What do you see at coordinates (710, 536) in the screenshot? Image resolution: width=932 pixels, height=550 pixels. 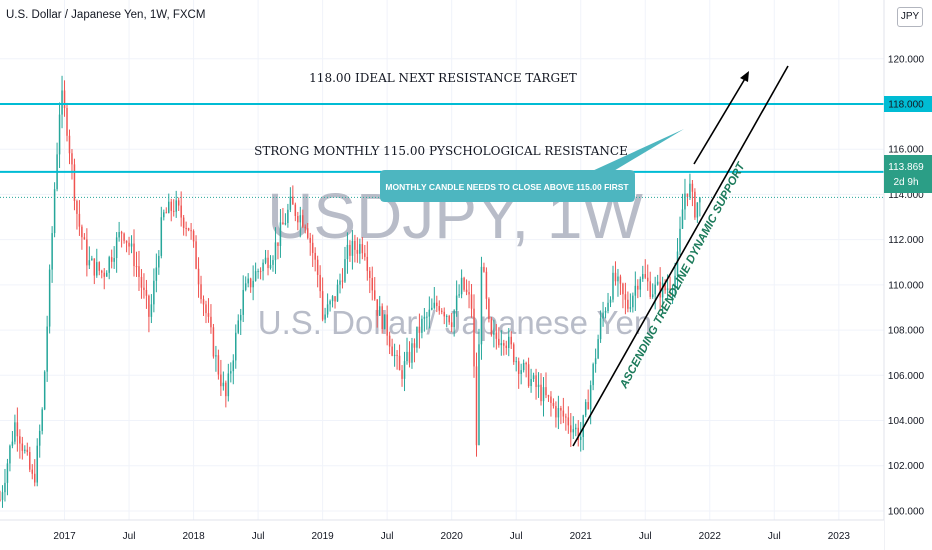 I see `time-tick-label: 2022` at bounding box center [710, 536].